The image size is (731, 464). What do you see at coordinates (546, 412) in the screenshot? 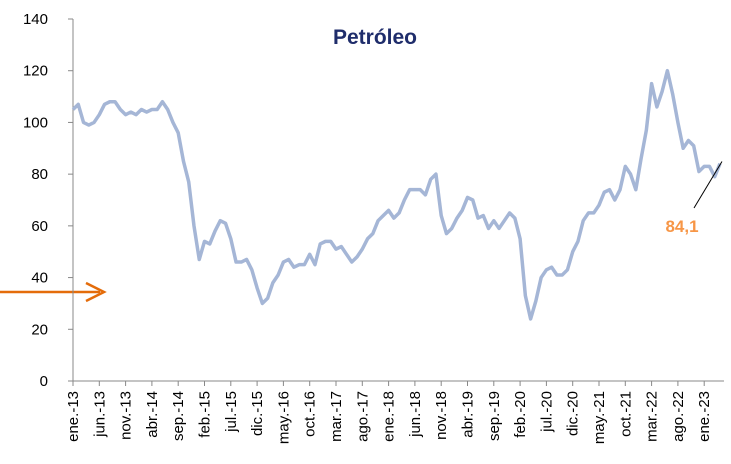
I see `x-tick-label: jul.-20` at bounding box center [546, 412].